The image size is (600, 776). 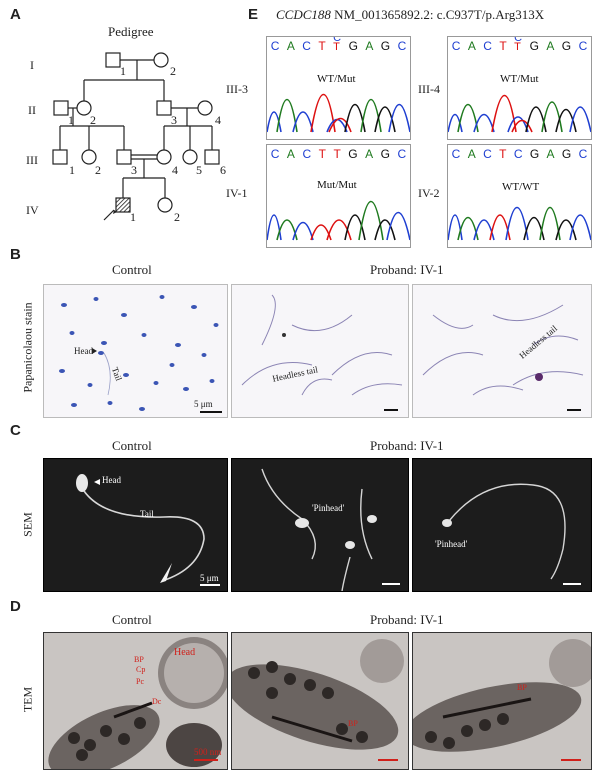 What do you see at coordinates (429, 89) in the screenshot?
I see `sample-label: III-4` at bounding box center [429, 89].